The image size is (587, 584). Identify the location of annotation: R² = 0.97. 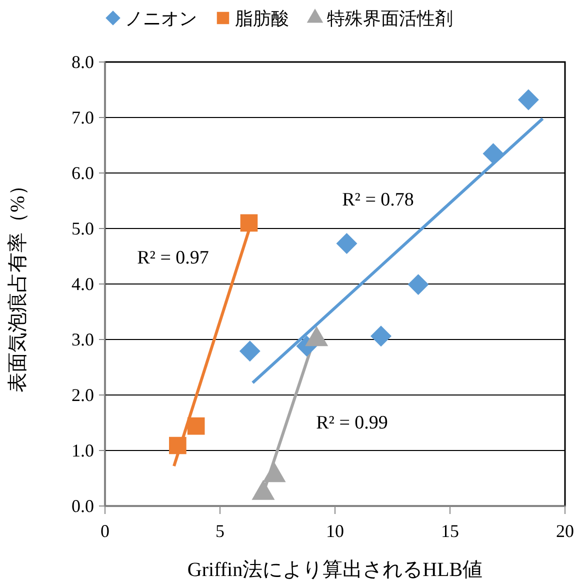
(173, 258).